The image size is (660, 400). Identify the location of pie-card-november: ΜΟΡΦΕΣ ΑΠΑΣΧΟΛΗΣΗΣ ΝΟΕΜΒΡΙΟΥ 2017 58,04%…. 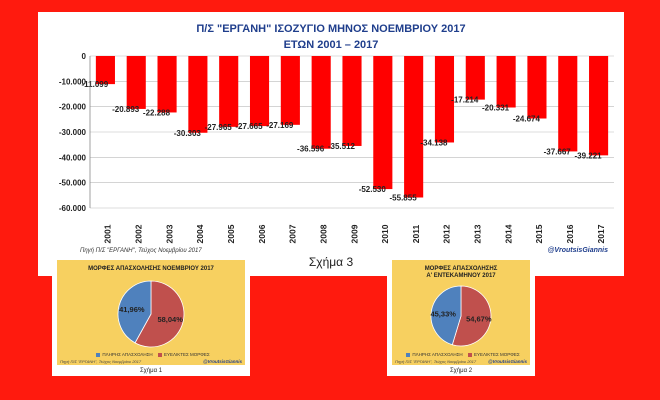
(151, 316).